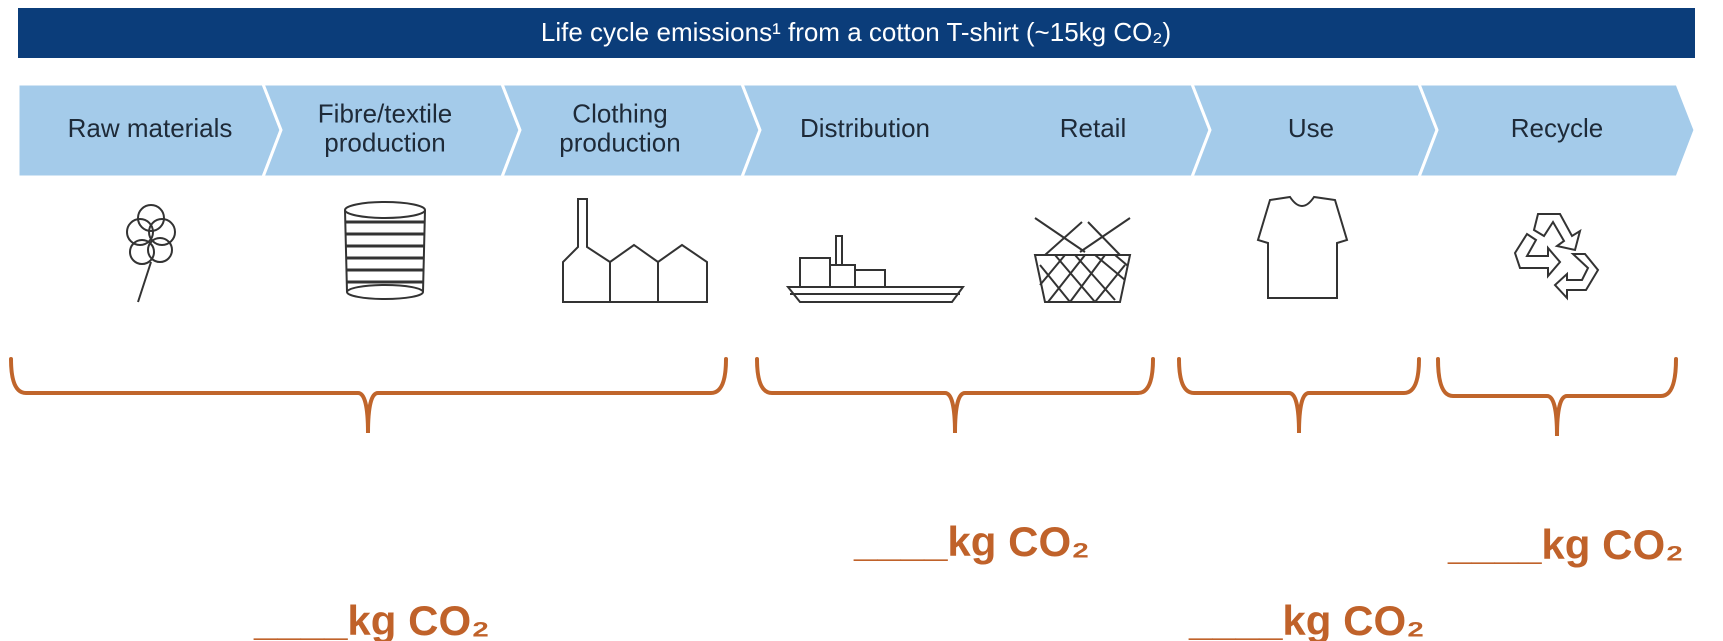  Describe the element at coordinates (151, 253) in the screenshot. I see `cotton-icon` at that location.